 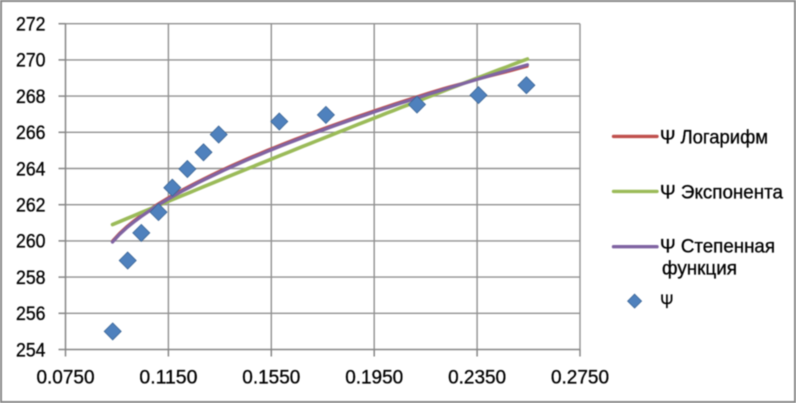 What do you see at coordinates (721, 192) in the screenshot?
I see `svg-text: Ψ Экспонента` at bounding box center [721, 192].